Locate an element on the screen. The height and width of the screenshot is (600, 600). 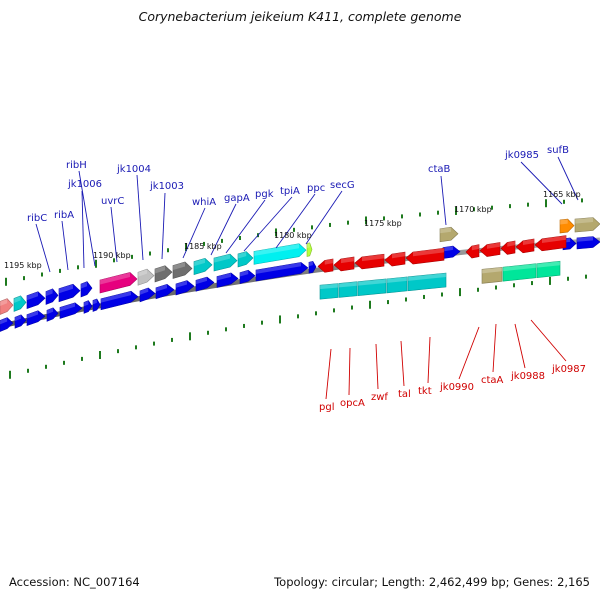
gene-label-uvrC: uvrC is located at coordinates (112, 201).